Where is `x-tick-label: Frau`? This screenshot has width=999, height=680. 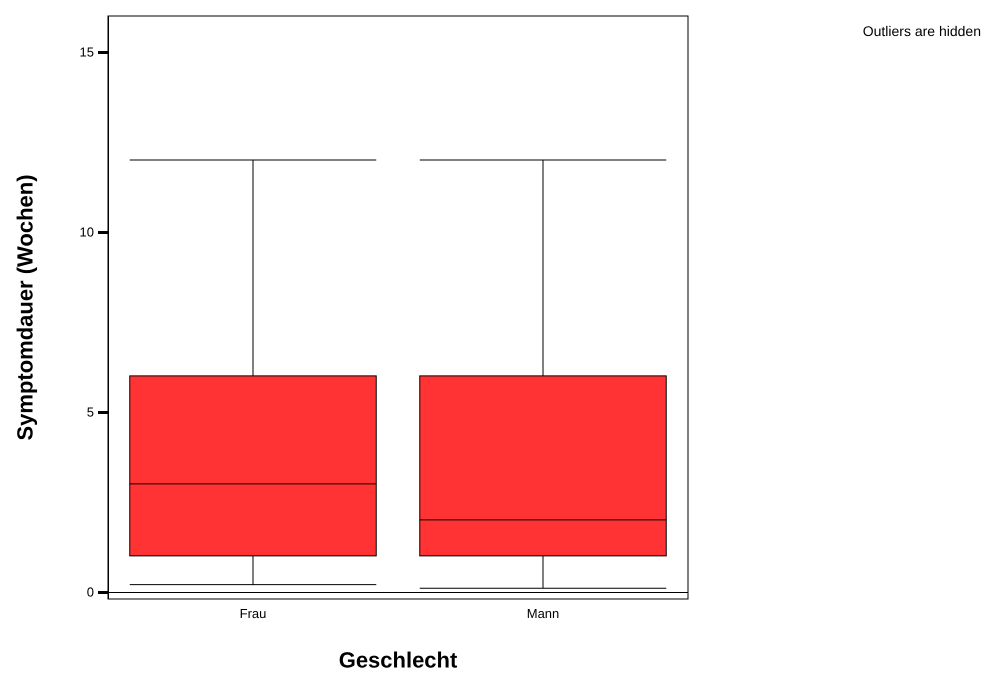 x-tick-label: Frau is located at coordinates (253, 613).